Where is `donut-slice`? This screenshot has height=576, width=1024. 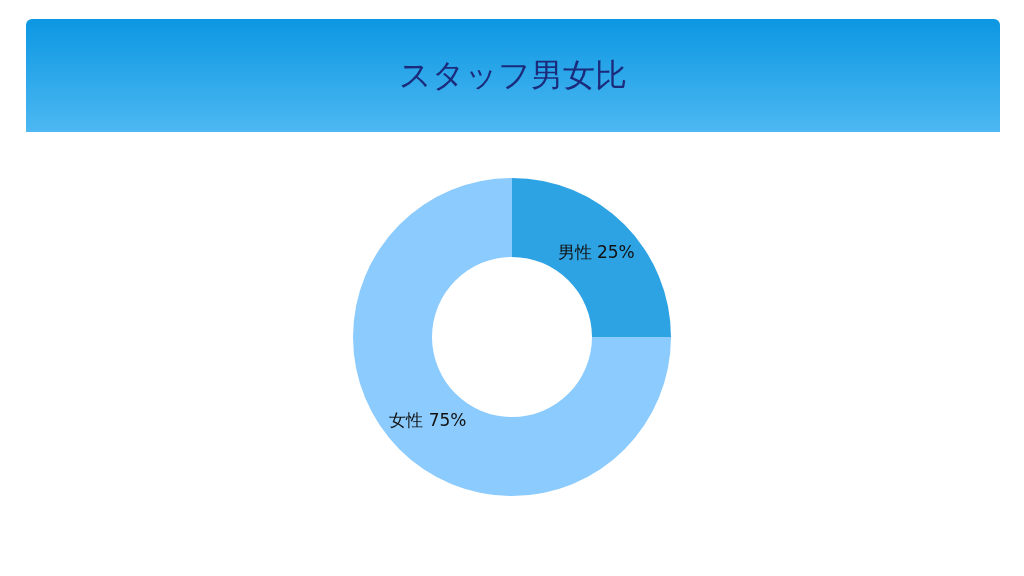
donut-slice is located at coordinates (591, 257).